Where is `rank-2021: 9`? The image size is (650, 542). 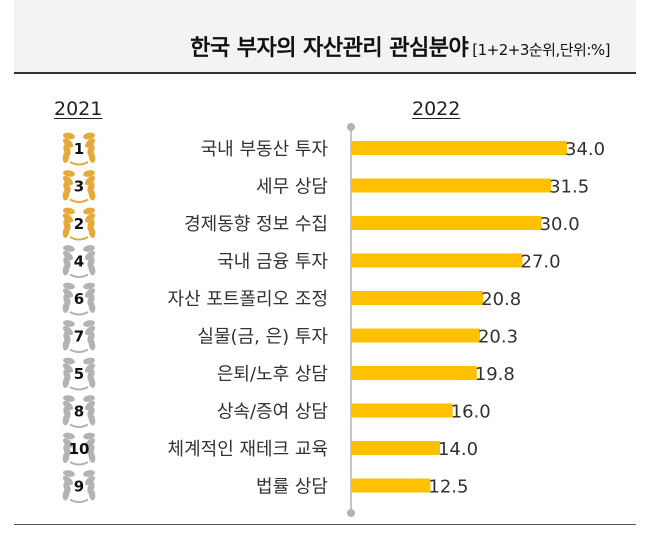 rank-2021: 9 is located at coordinates (79, 487).